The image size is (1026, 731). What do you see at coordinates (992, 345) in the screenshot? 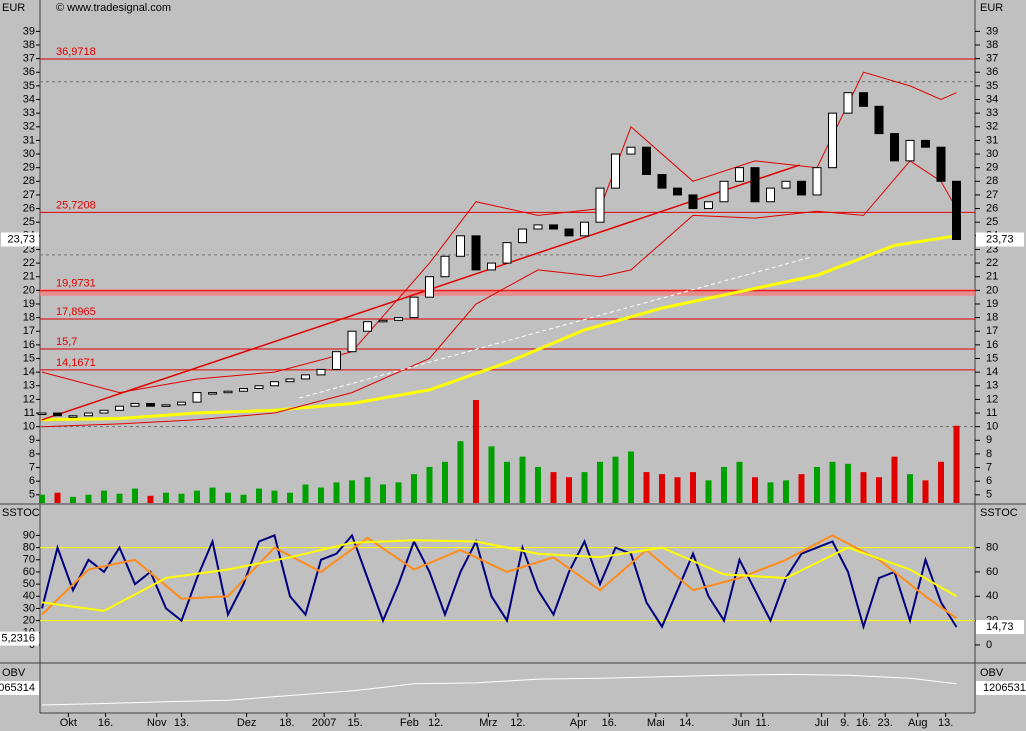
I see `y-tick-label: 16` at bounding box center [992, 345].